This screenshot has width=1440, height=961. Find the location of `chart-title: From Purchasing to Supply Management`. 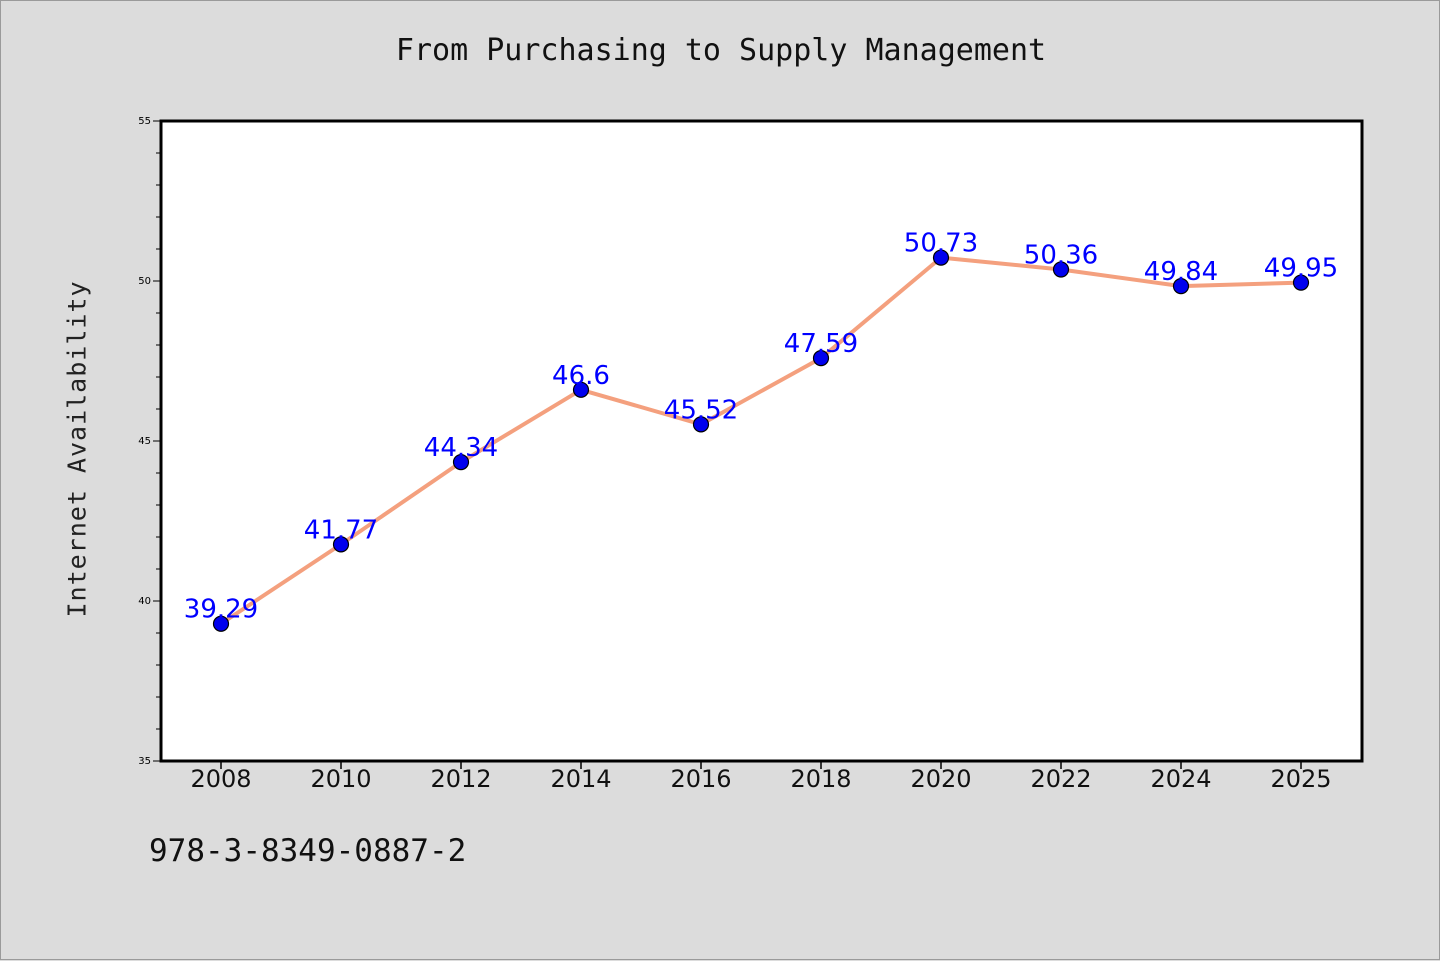

chart-title: From Purchasing to Supply Management is located at coordinates (721, 50).